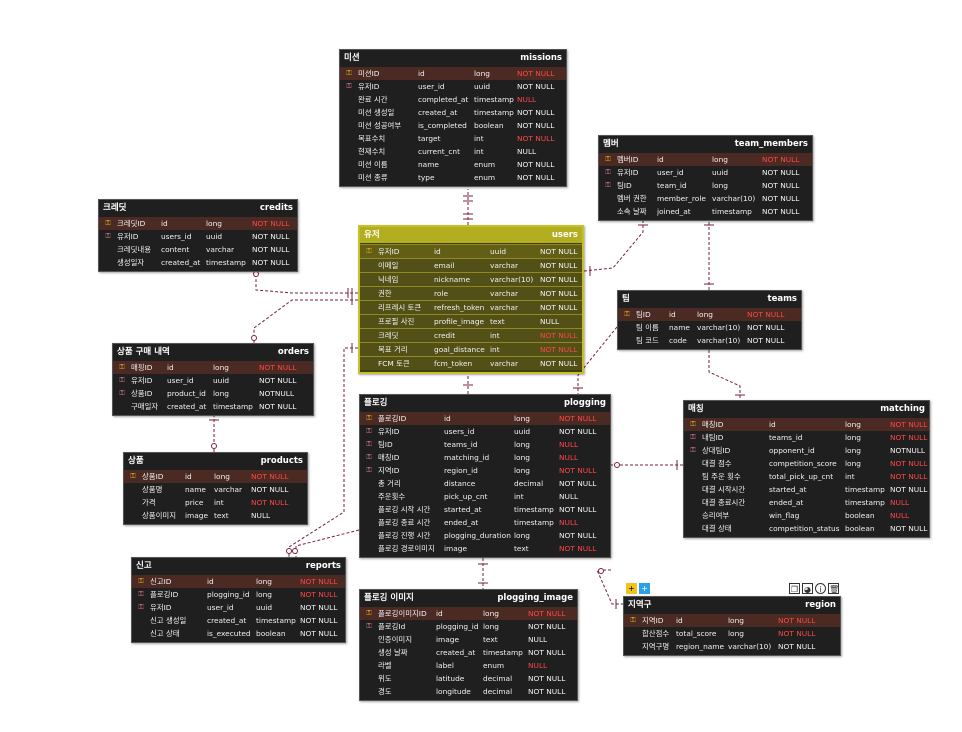 The image size is (962, 732). Describe the element at coordinates (806, 515) in the screenshot. I see `table-row: 승리여부 win_flag boolean NULL` at that location.